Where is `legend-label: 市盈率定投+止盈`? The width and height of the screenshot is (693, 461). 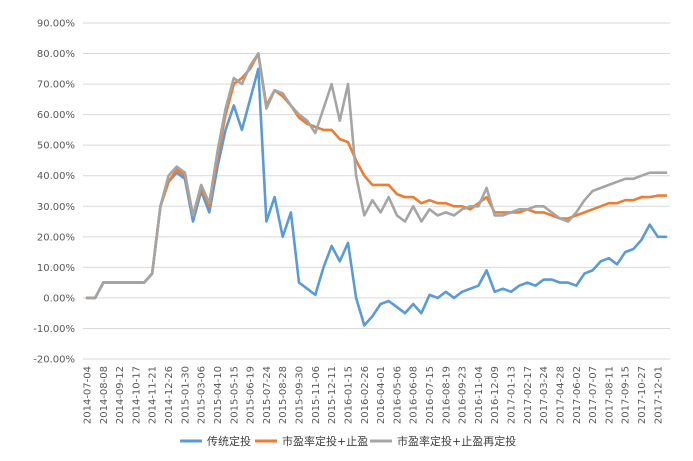
legend-label: 市盈率定投+止盈 is located at coordinates (325, 441).